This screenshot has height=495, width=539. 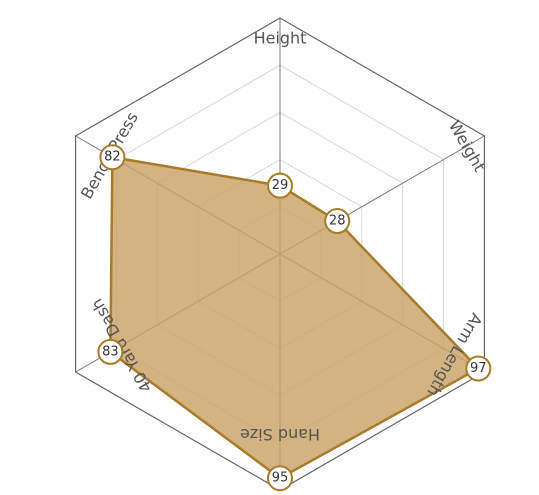 I want to click on axis-label-weight: Weight, so click(x=467, y=146).